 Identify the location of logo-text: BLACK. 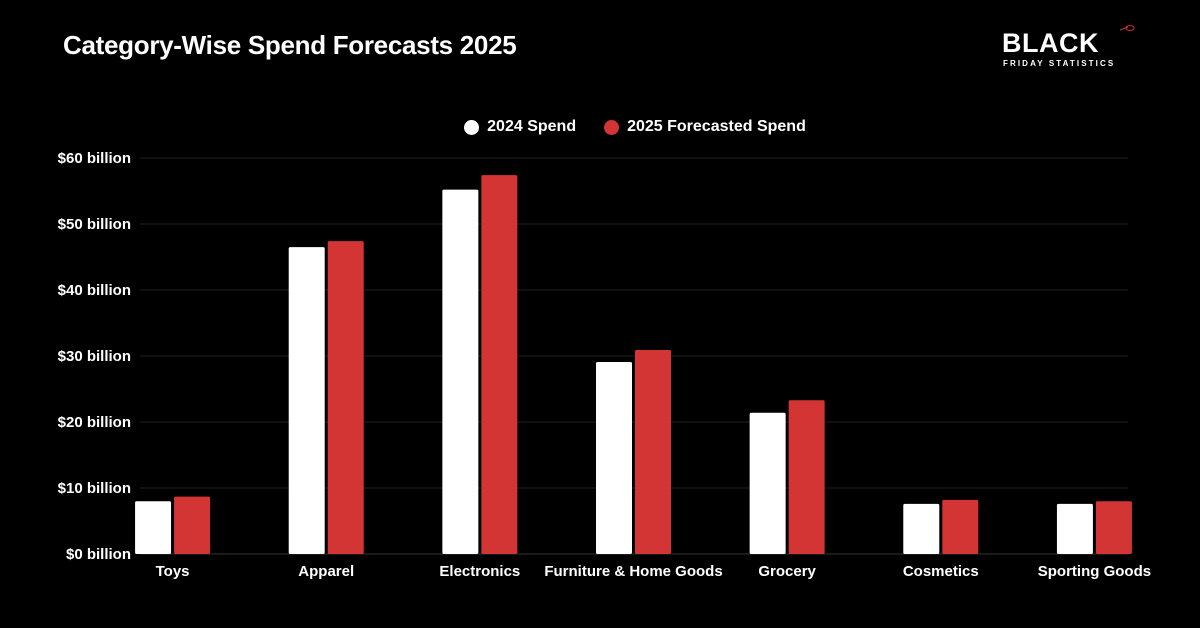
(1050, 43).